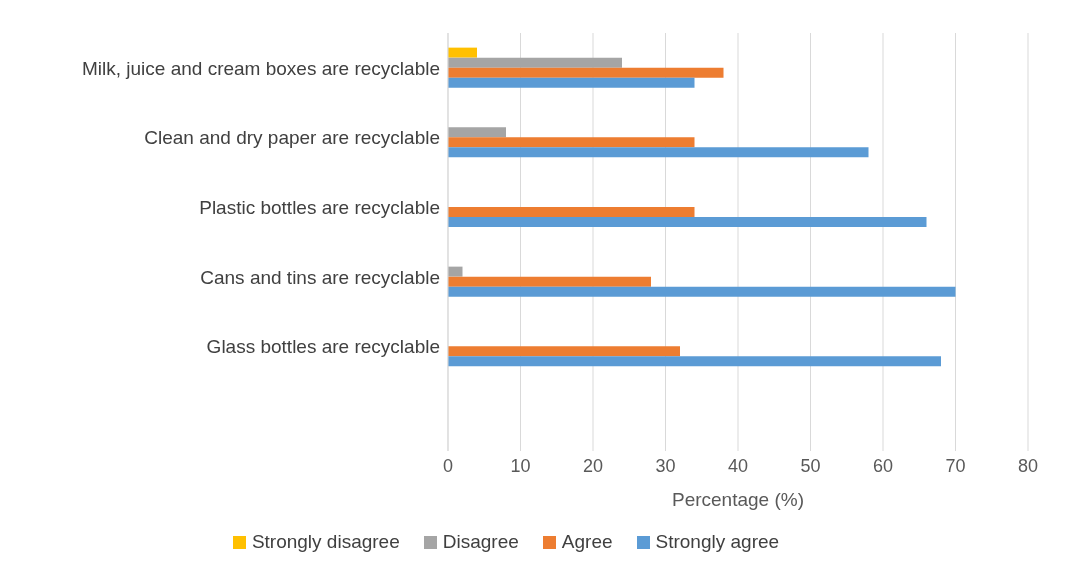 This screenshot has height=576, width=1067. What do you see at coordinates (955, 465) in the screenshot?
I see `x-tick-label: 70` at bounding box center [955, 465].